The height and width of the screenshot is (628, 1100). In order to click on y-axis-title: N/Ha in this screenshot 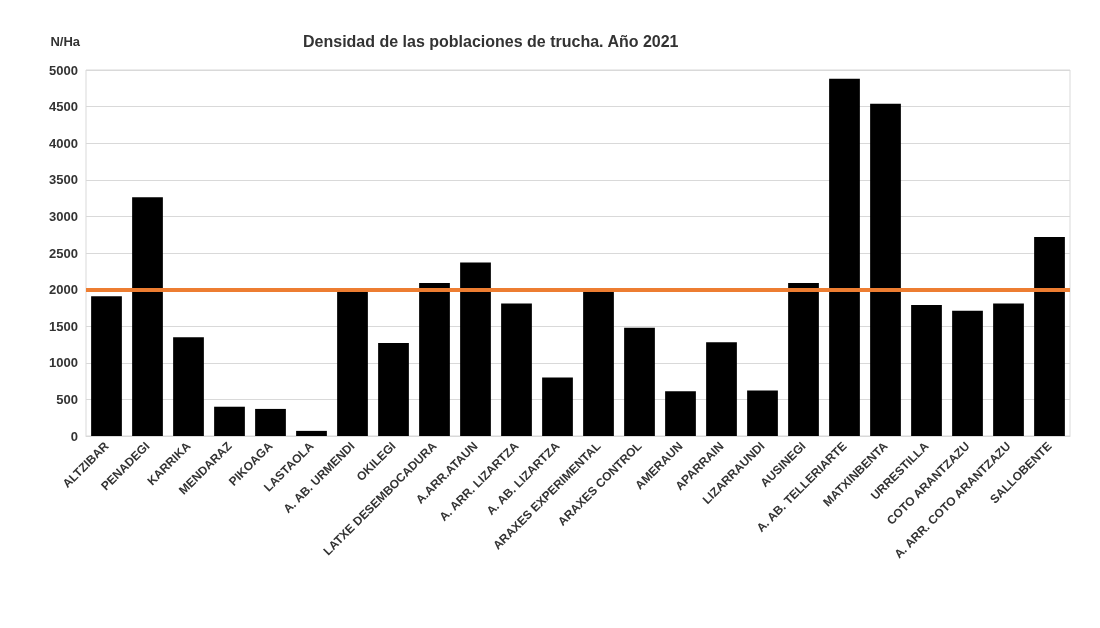, I will do `click(65, 41)`.